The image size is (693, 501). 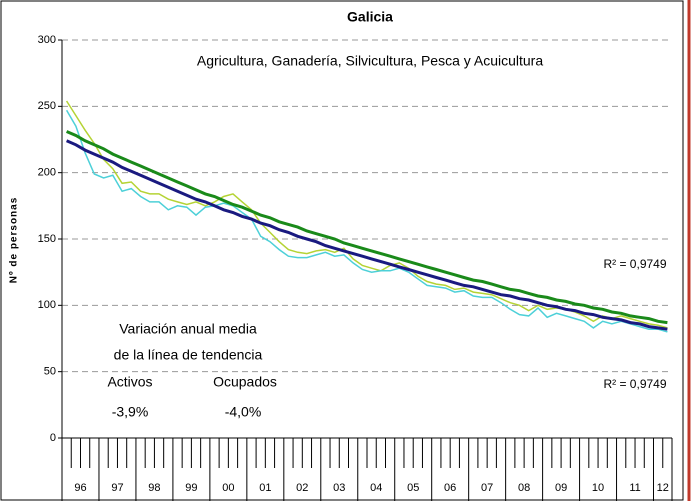 What do you see at coordinates (376, 488) in the screenshot?
I see `x-tick-label: 04` at bounding box center [376, 488].